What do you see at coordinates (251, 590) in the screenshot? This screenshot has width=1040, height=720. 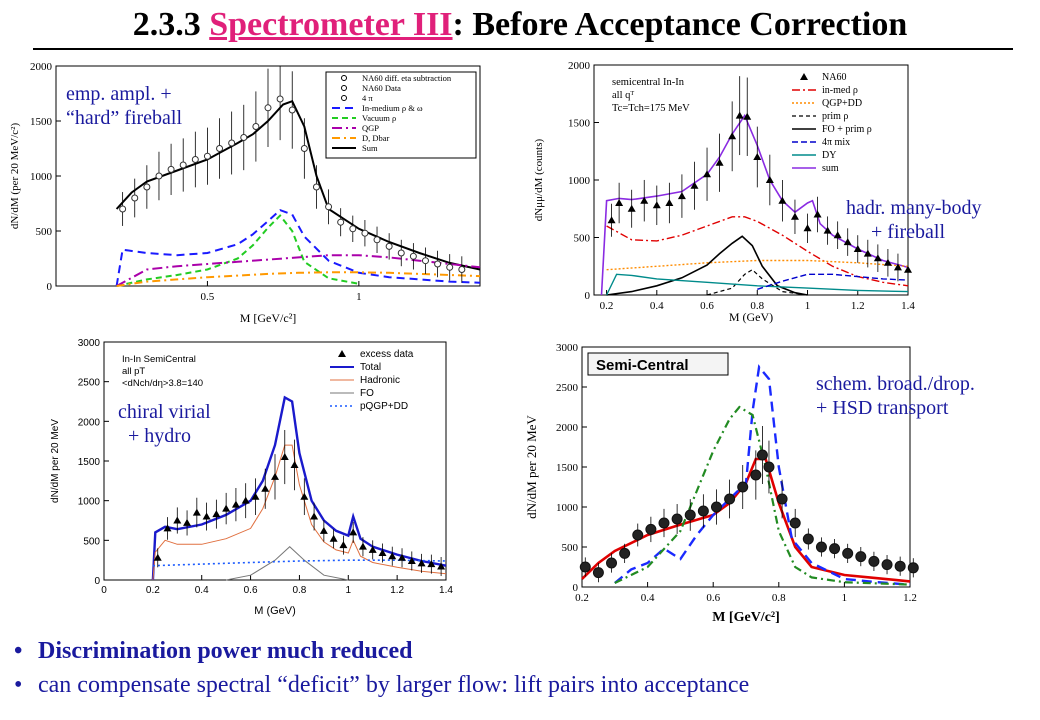 I see `x-tick-label: 0.6` at bounding box center [251, 590].